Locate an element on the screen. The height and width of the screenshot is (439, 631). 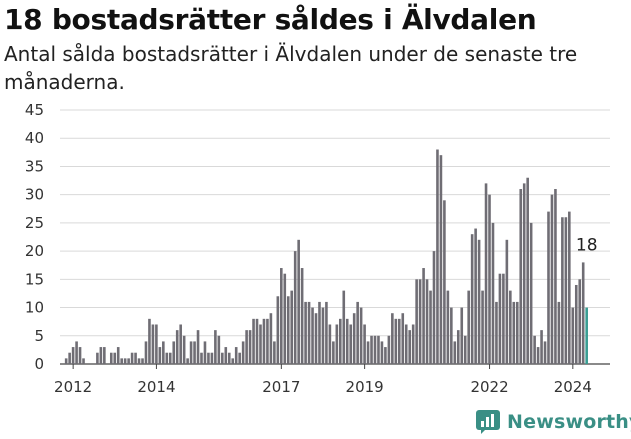
newsworthy-logo: Newsworthy is located at coordinates (553, 422).